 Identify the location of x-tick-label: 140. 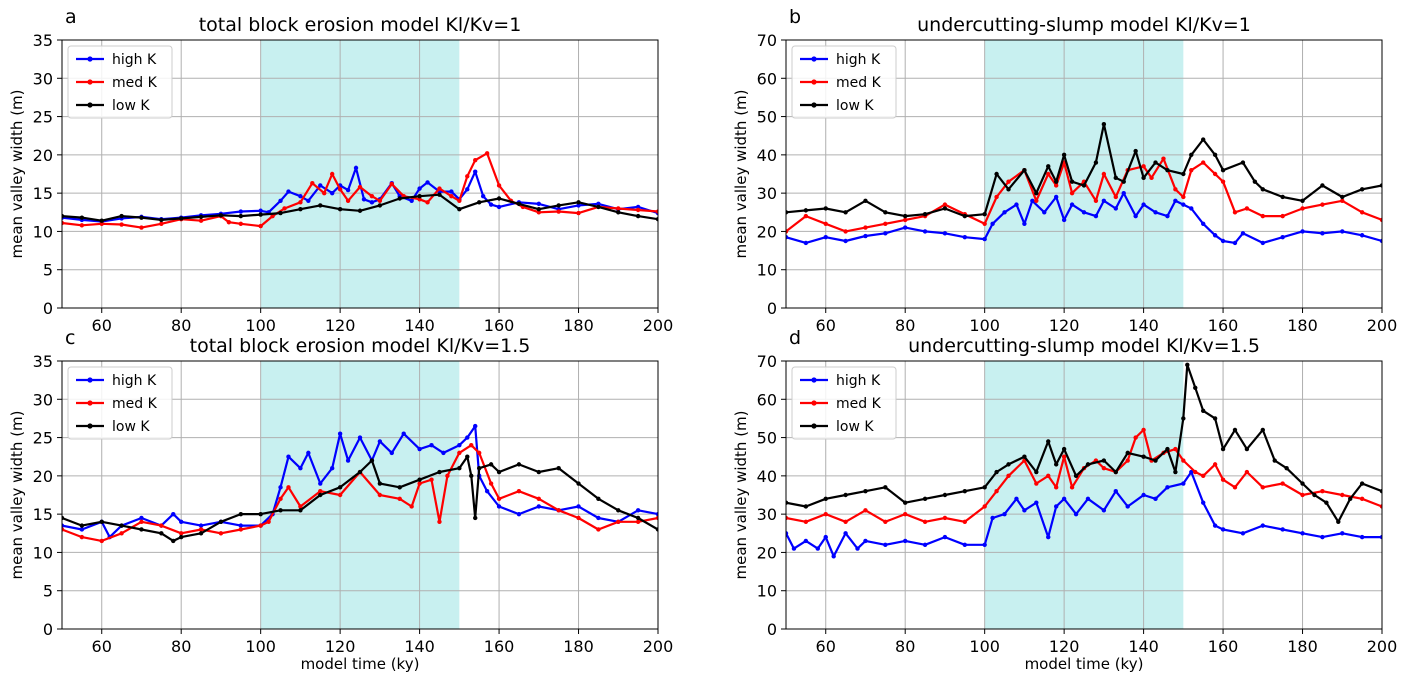
(419, 325).